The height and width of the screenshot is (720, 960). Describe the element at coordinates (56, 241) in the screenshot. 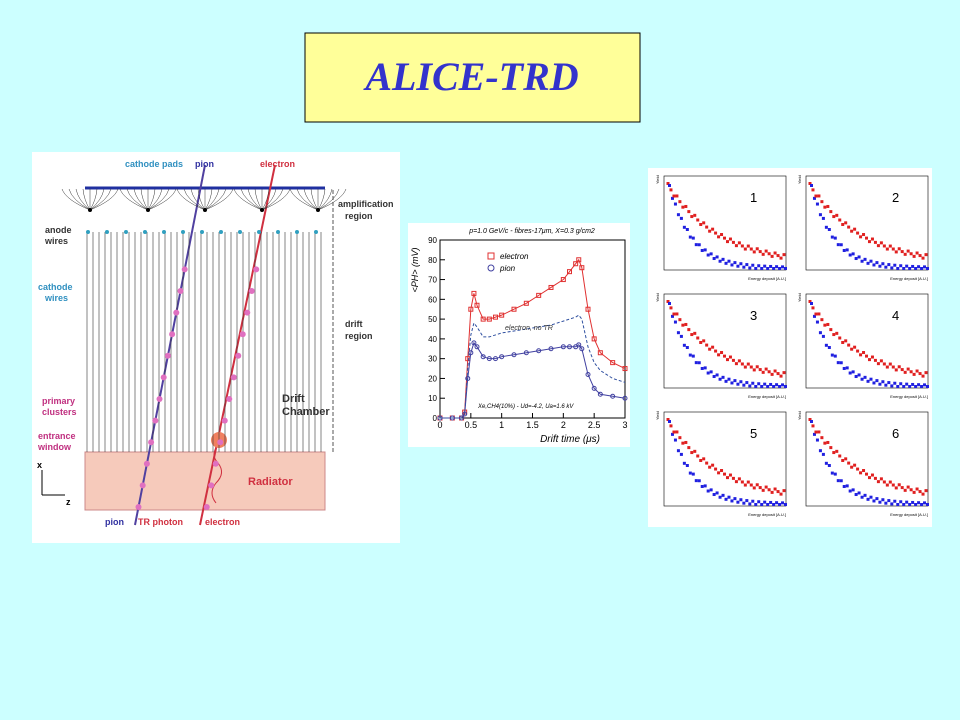

I see `label: wires` at that location.